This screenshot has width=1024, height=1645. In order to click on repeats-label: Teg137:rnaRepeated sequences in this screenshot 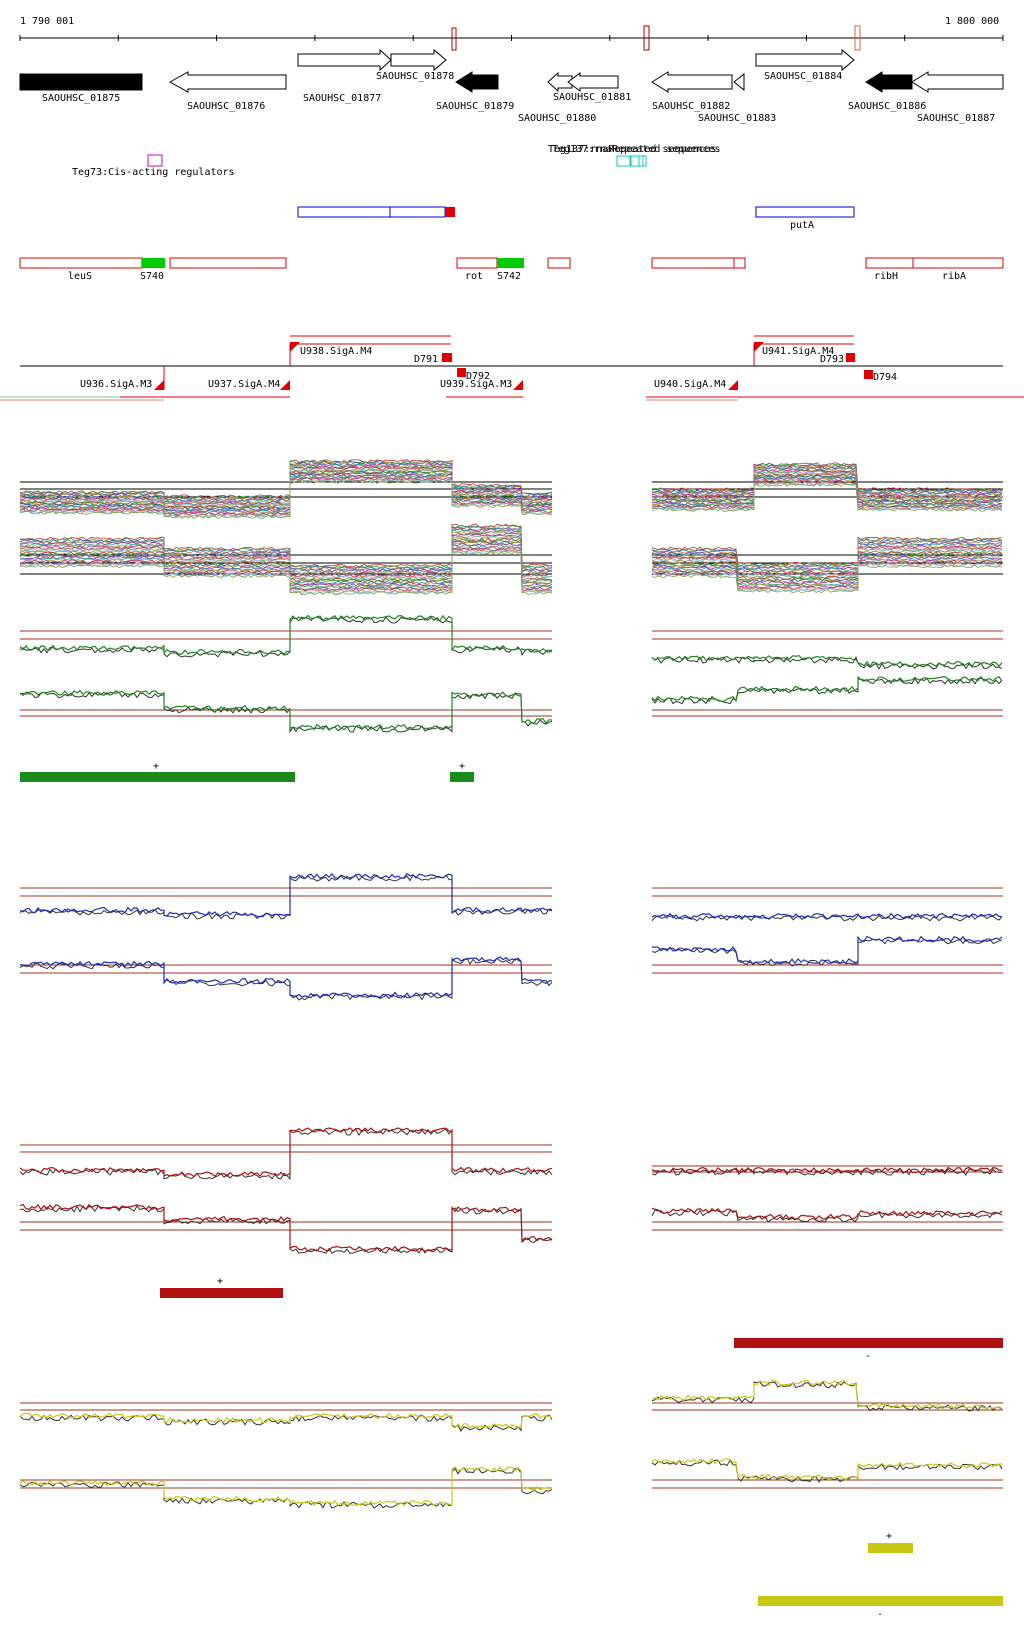, I will do `click(632, 149)`.